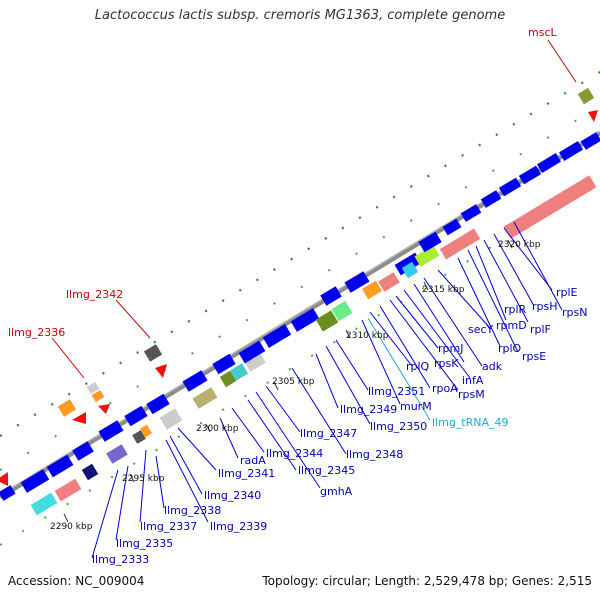 This screenshot has width=600, height=600. What do you see at coordinates (367, 336) in the screenshot?
I see `scale-label: 2310 kbp` at bounding box center [367, 336].